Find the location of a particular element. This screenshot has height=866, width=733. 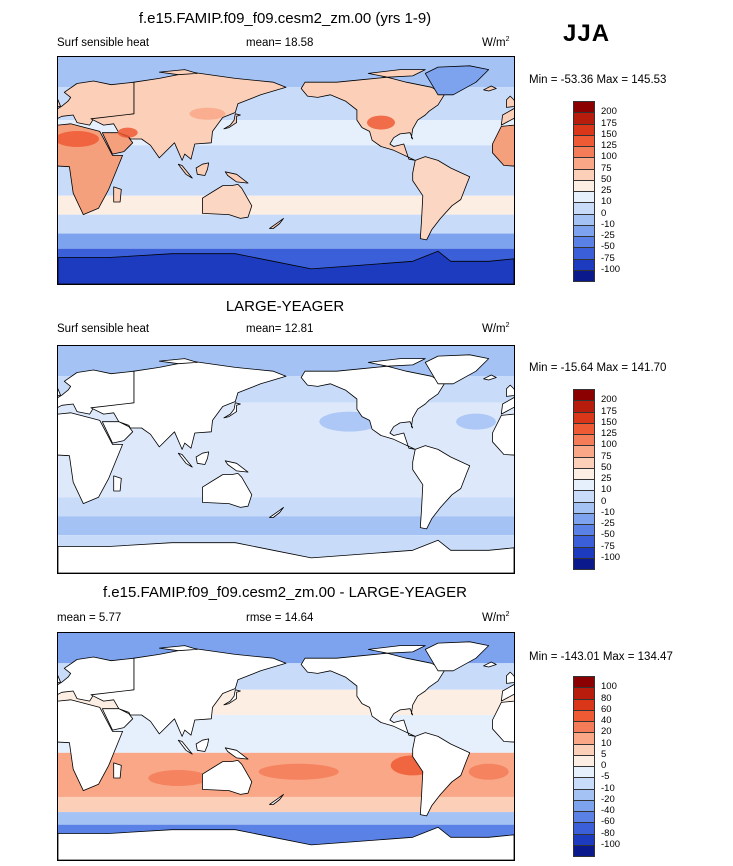

cool-region is located at coordinates (476, 421).